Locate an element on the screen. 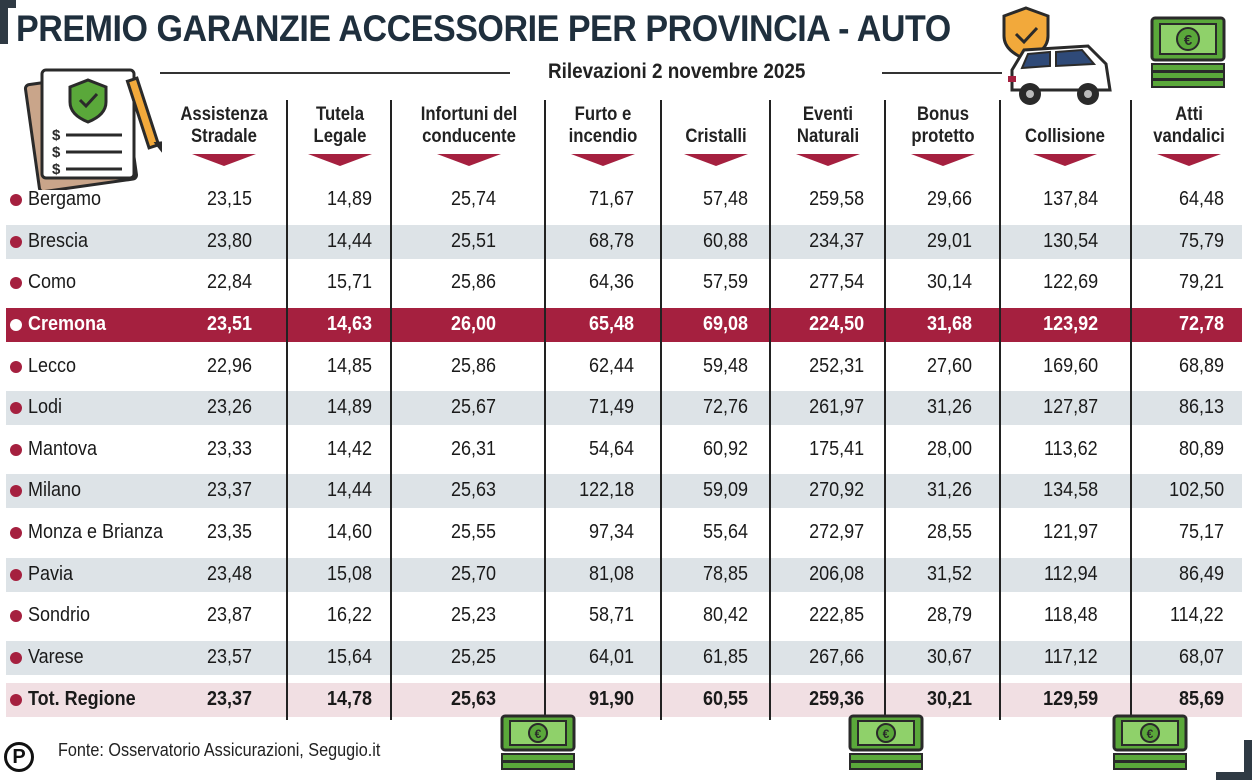 The height and width of the screenshot is (780, 1252). table-cell: 79,21 is located at coordinates (1201, 282).